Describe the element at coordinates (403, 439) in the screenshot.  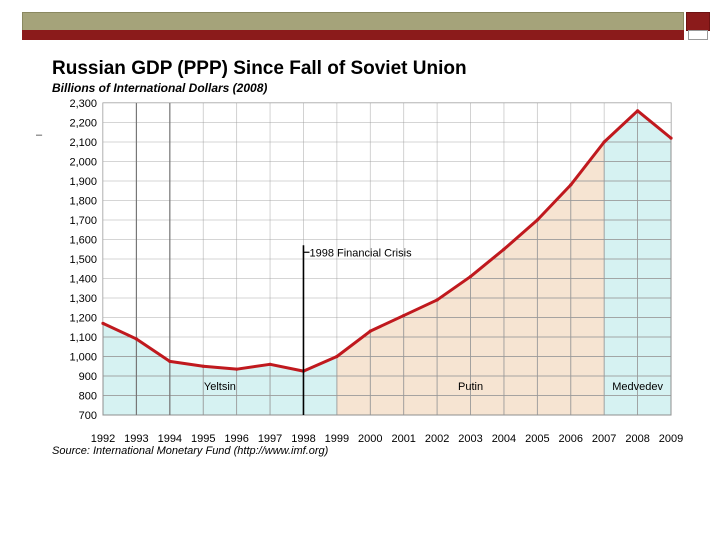
I see `x-tick-label: 2001` at that location.